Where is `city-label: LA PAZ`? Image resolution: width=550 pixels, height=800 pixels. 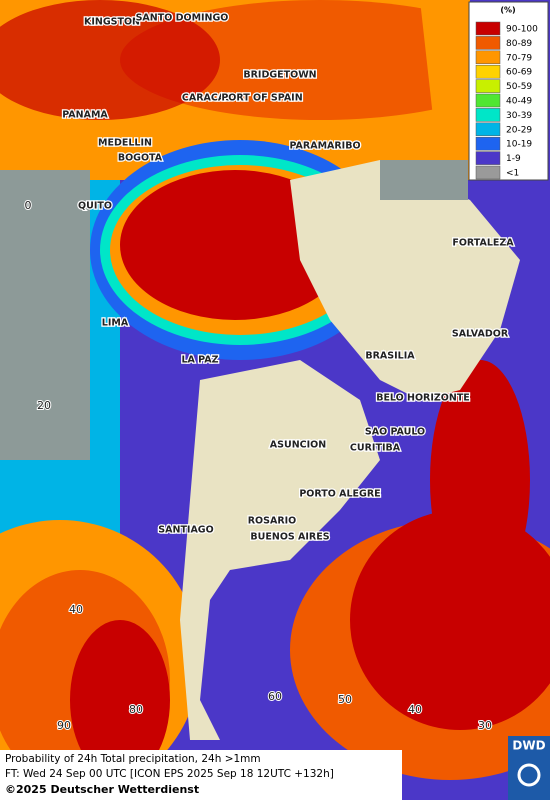 city-label: LA PAZ is located at coordinates (199, 360).